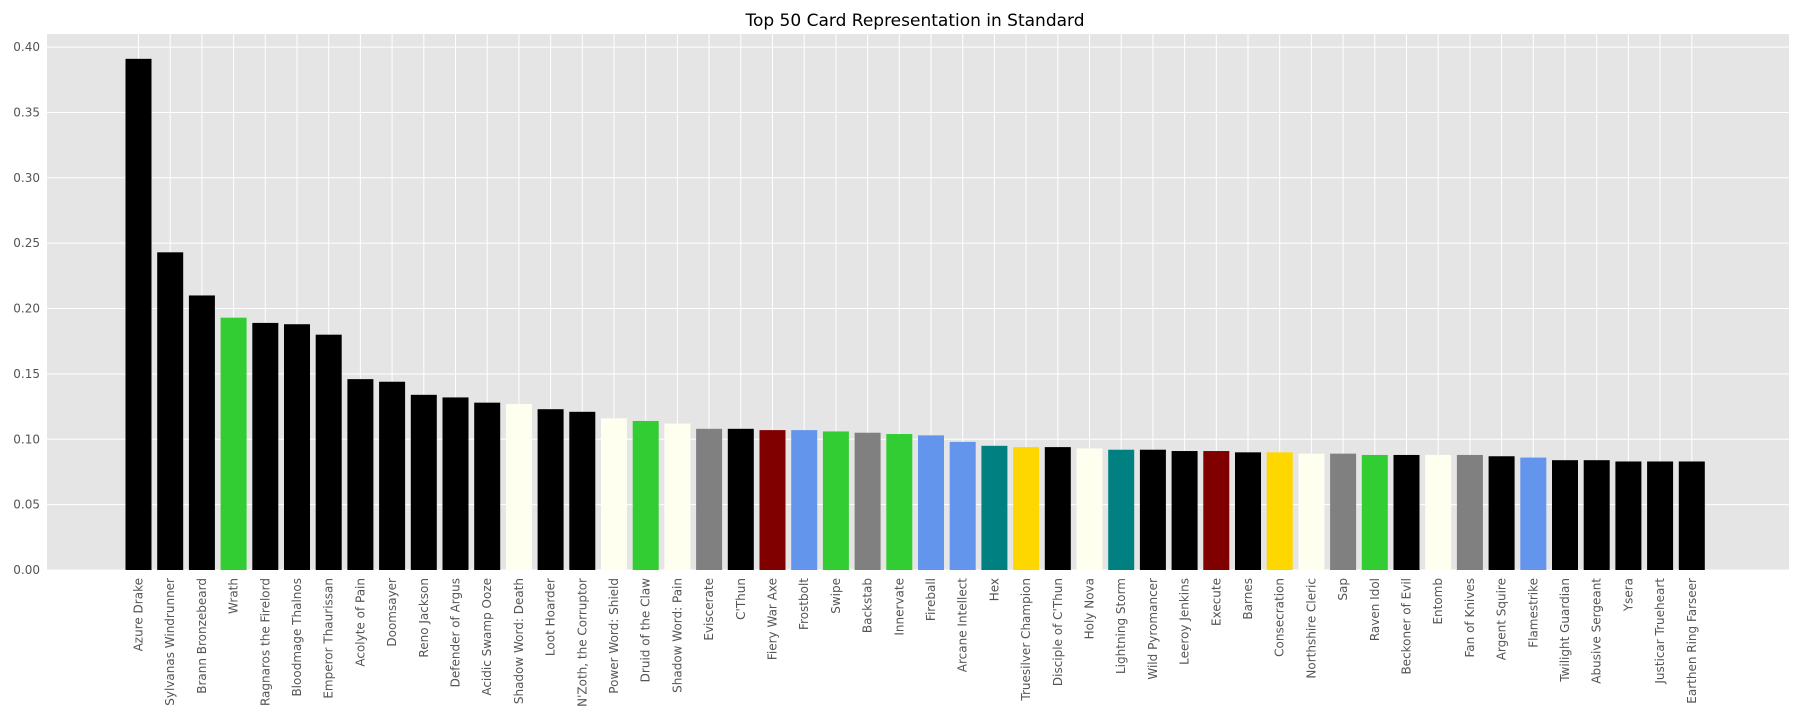  What do you see at coordinates (456, 632) in the screenshot?
I see `x-tick-label: Defender of Argus` at bounding box center [456, 632].